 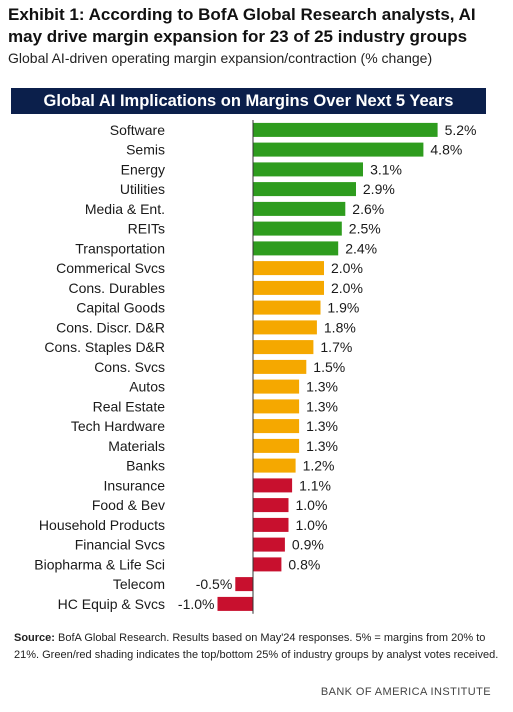 What do you see at coordinates (308, 169) in the screenshot?
I see `bar-energy` at bounding box center [308, 169].